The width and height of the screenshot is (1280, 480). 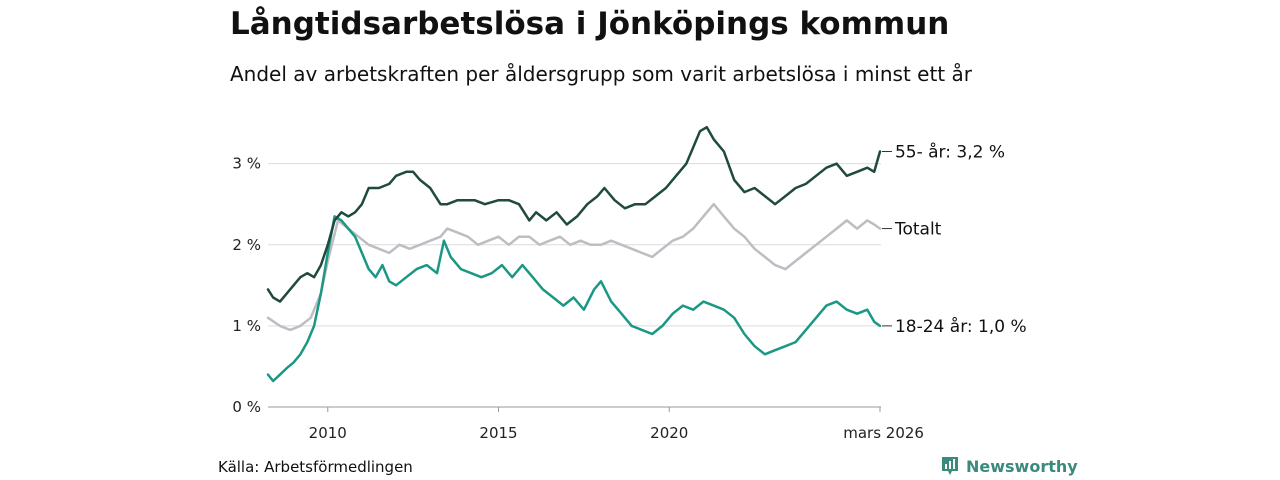 What do you see at coordinates (246, 245) in the screenshot?
I see `y-tick-label: 2 %` at bounding box center [246, 245].